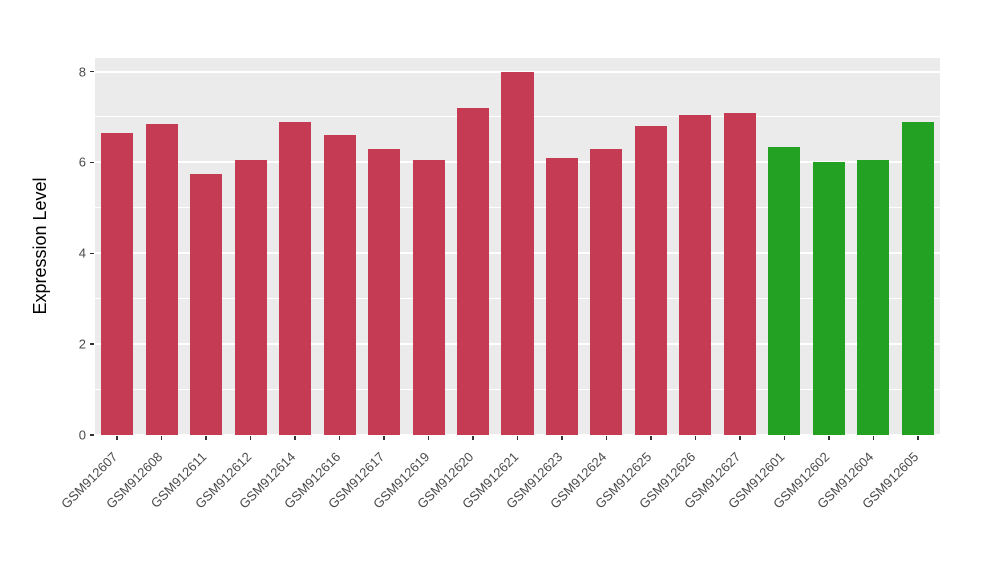 This screenshot has width=1000, height=580. I want to click on y-tick-label: 0, so click(82, 435).